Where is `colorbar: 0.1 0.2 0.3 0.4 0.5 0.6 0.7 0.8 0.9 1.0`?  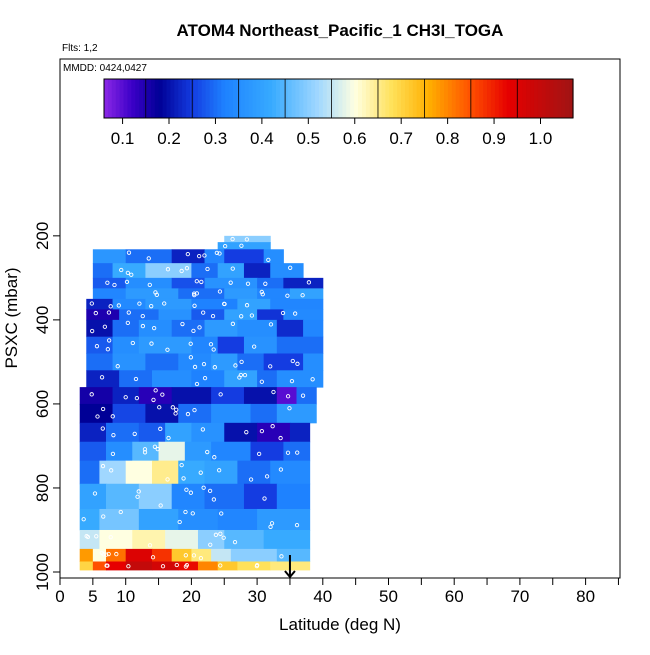
colorbar: 0.1 0.2 0.3 0.4 0.5 0.6 0.7 0.8 0.9 1.0 is located at coordinates (338, 113).